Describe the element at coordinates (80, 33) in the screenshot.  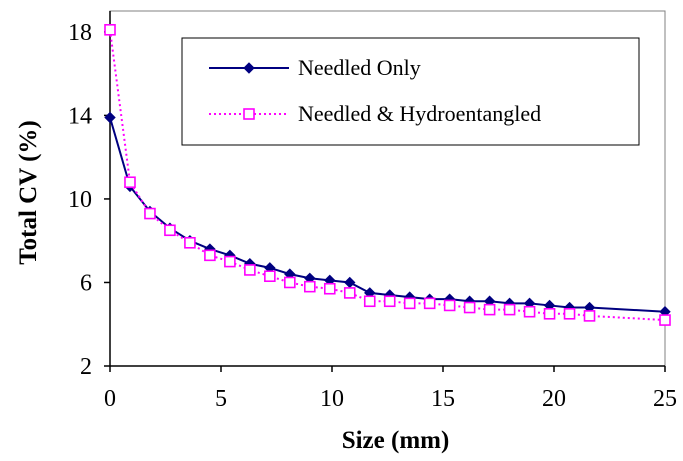
I see `y-tick-label: 18` at that location.